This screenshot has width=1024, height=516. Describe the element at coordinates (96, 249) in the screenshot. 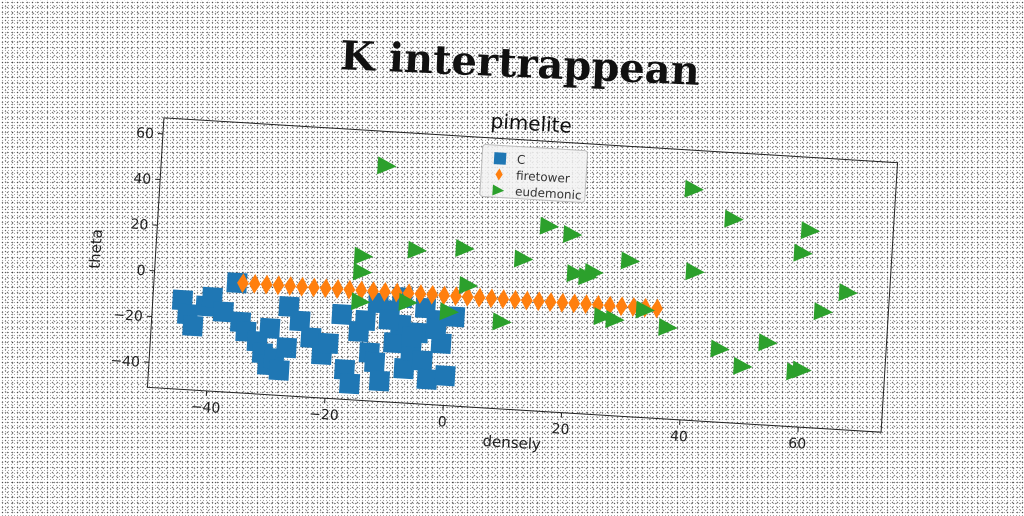

I see `y-axis-label: theta` at that location.